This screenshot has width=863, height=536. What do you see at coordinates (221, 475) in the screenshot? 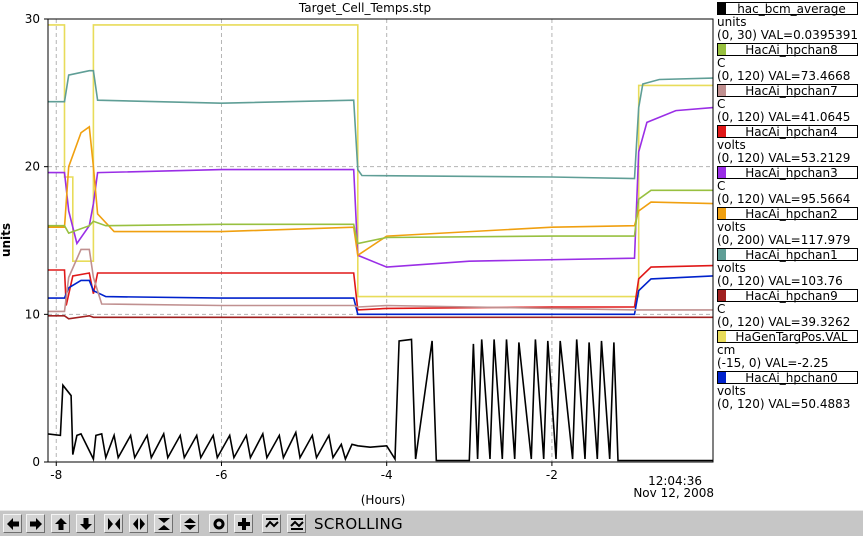
I see `x-tick-label: -6` at bounding box center [221, 475].